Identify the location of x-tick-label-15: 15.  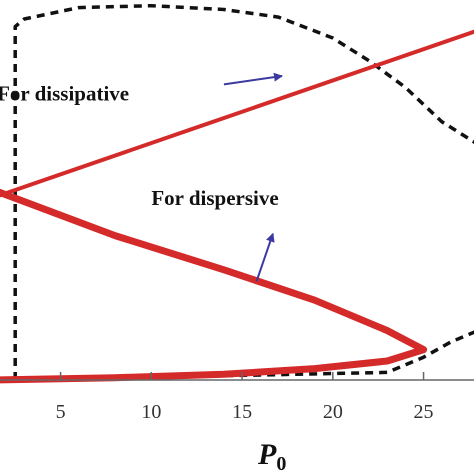
(242, 412).